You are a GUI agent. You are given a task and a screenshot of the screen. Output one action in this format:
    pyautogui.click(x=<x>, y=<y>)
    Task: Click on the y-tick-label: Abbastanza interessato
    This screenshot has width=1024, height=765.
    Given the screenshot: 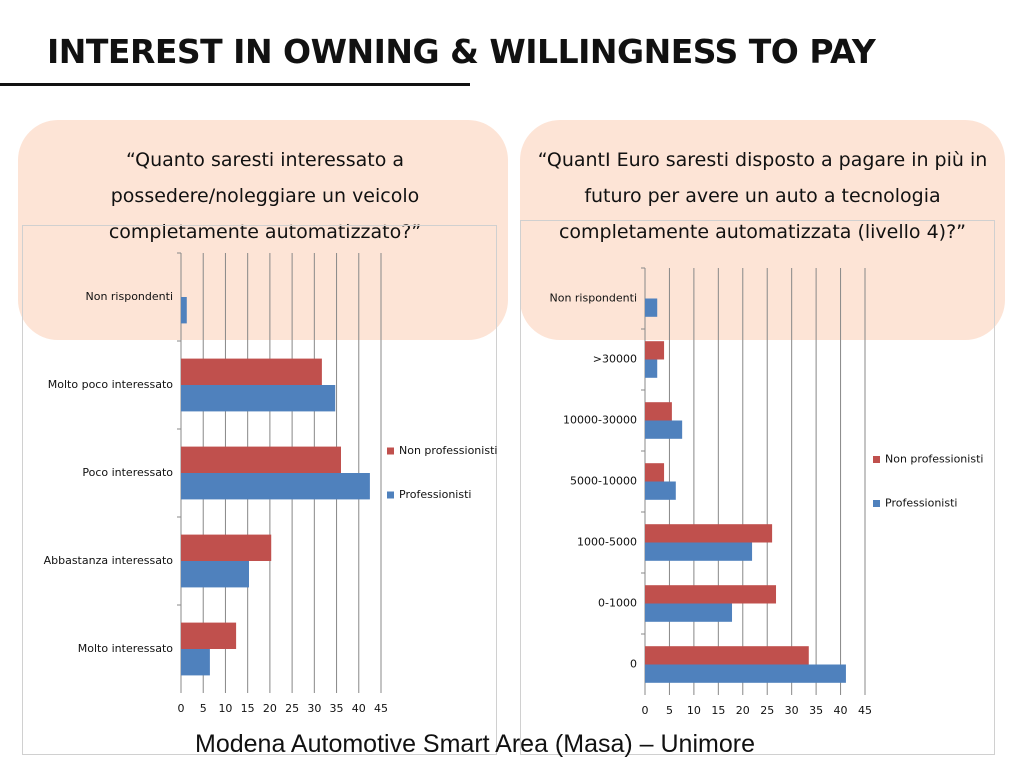 What is the action you would take?
    pyautogui.click(x=109, y=560)
    